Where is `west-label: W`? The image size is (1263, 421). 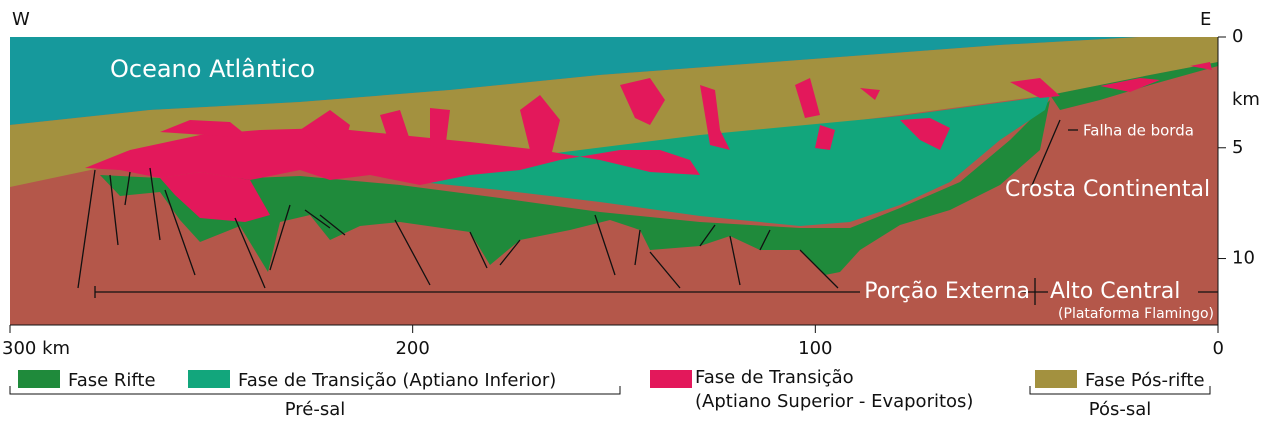
west-label: W is located at coordinates (21, 19).